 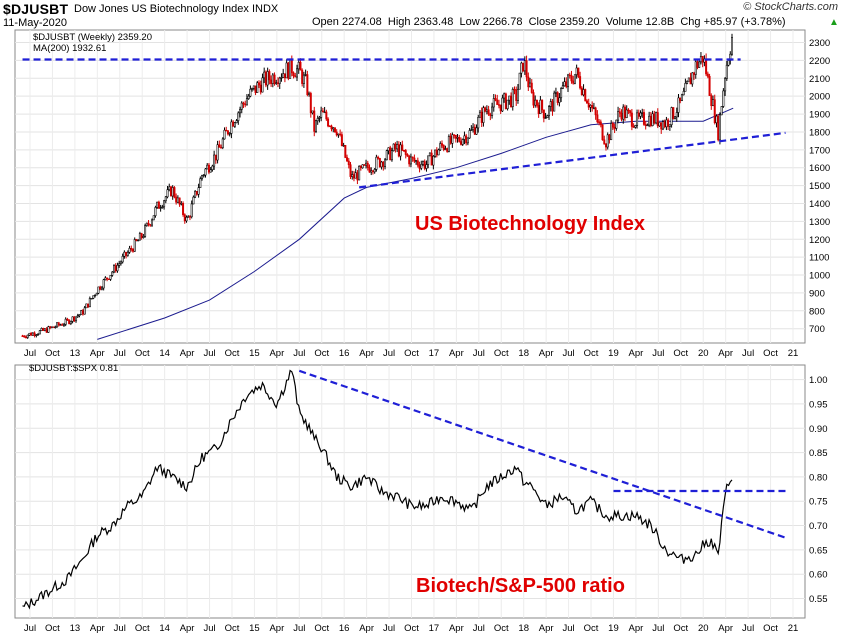 I want to click on y-tick-label: 2100, so click(x=819, y=79).